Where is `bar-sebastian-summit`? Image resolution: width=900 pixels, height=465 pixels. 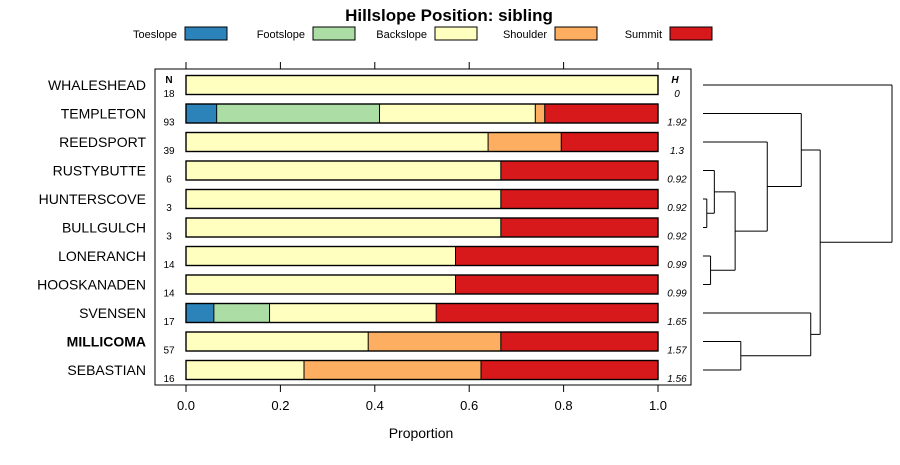
bar-sebastian-summit is located at coordinates (569, 370).